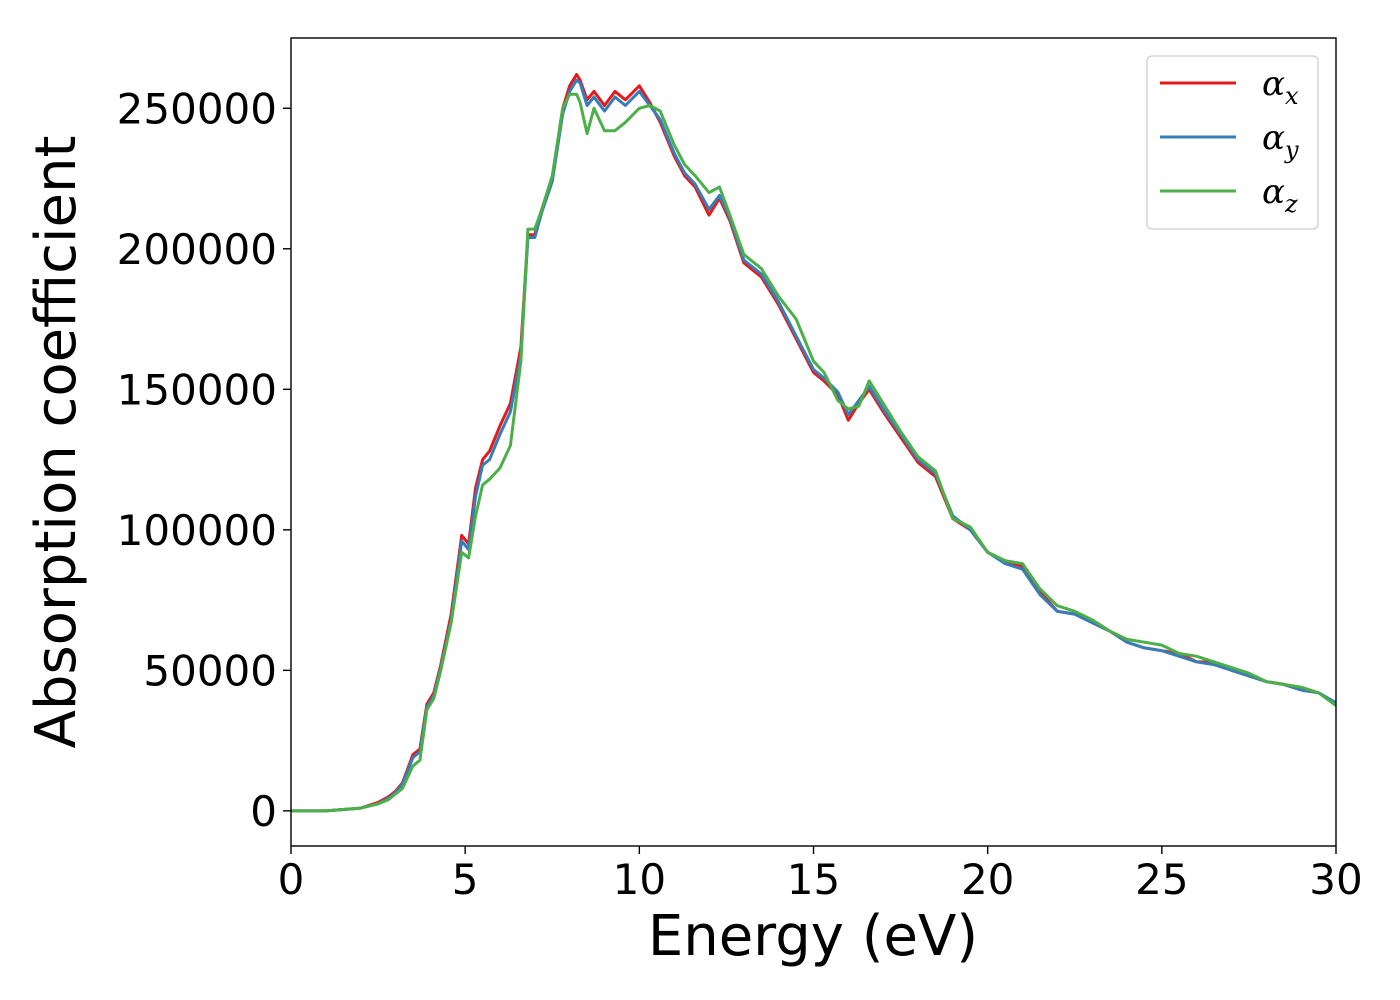 The height and width of the screenshot is (1000, 1400). Describe the element at coordinates (291, 879) in the screenshot. I see `x-tick-label: 0` at that location.